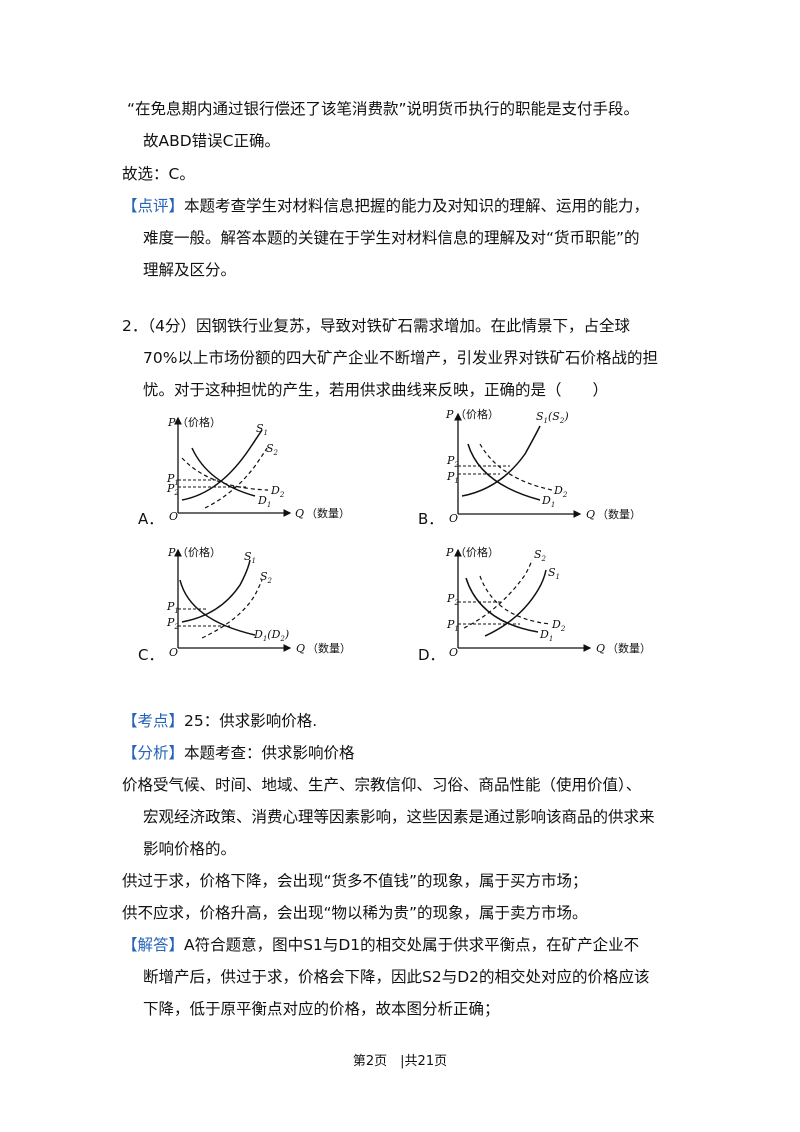 The height and width of the screenshot is (1132, 800). What do you see at coordinates (431, 655) in the screenshot?
I see `option-d: D．` at bounding box center [431, 655].